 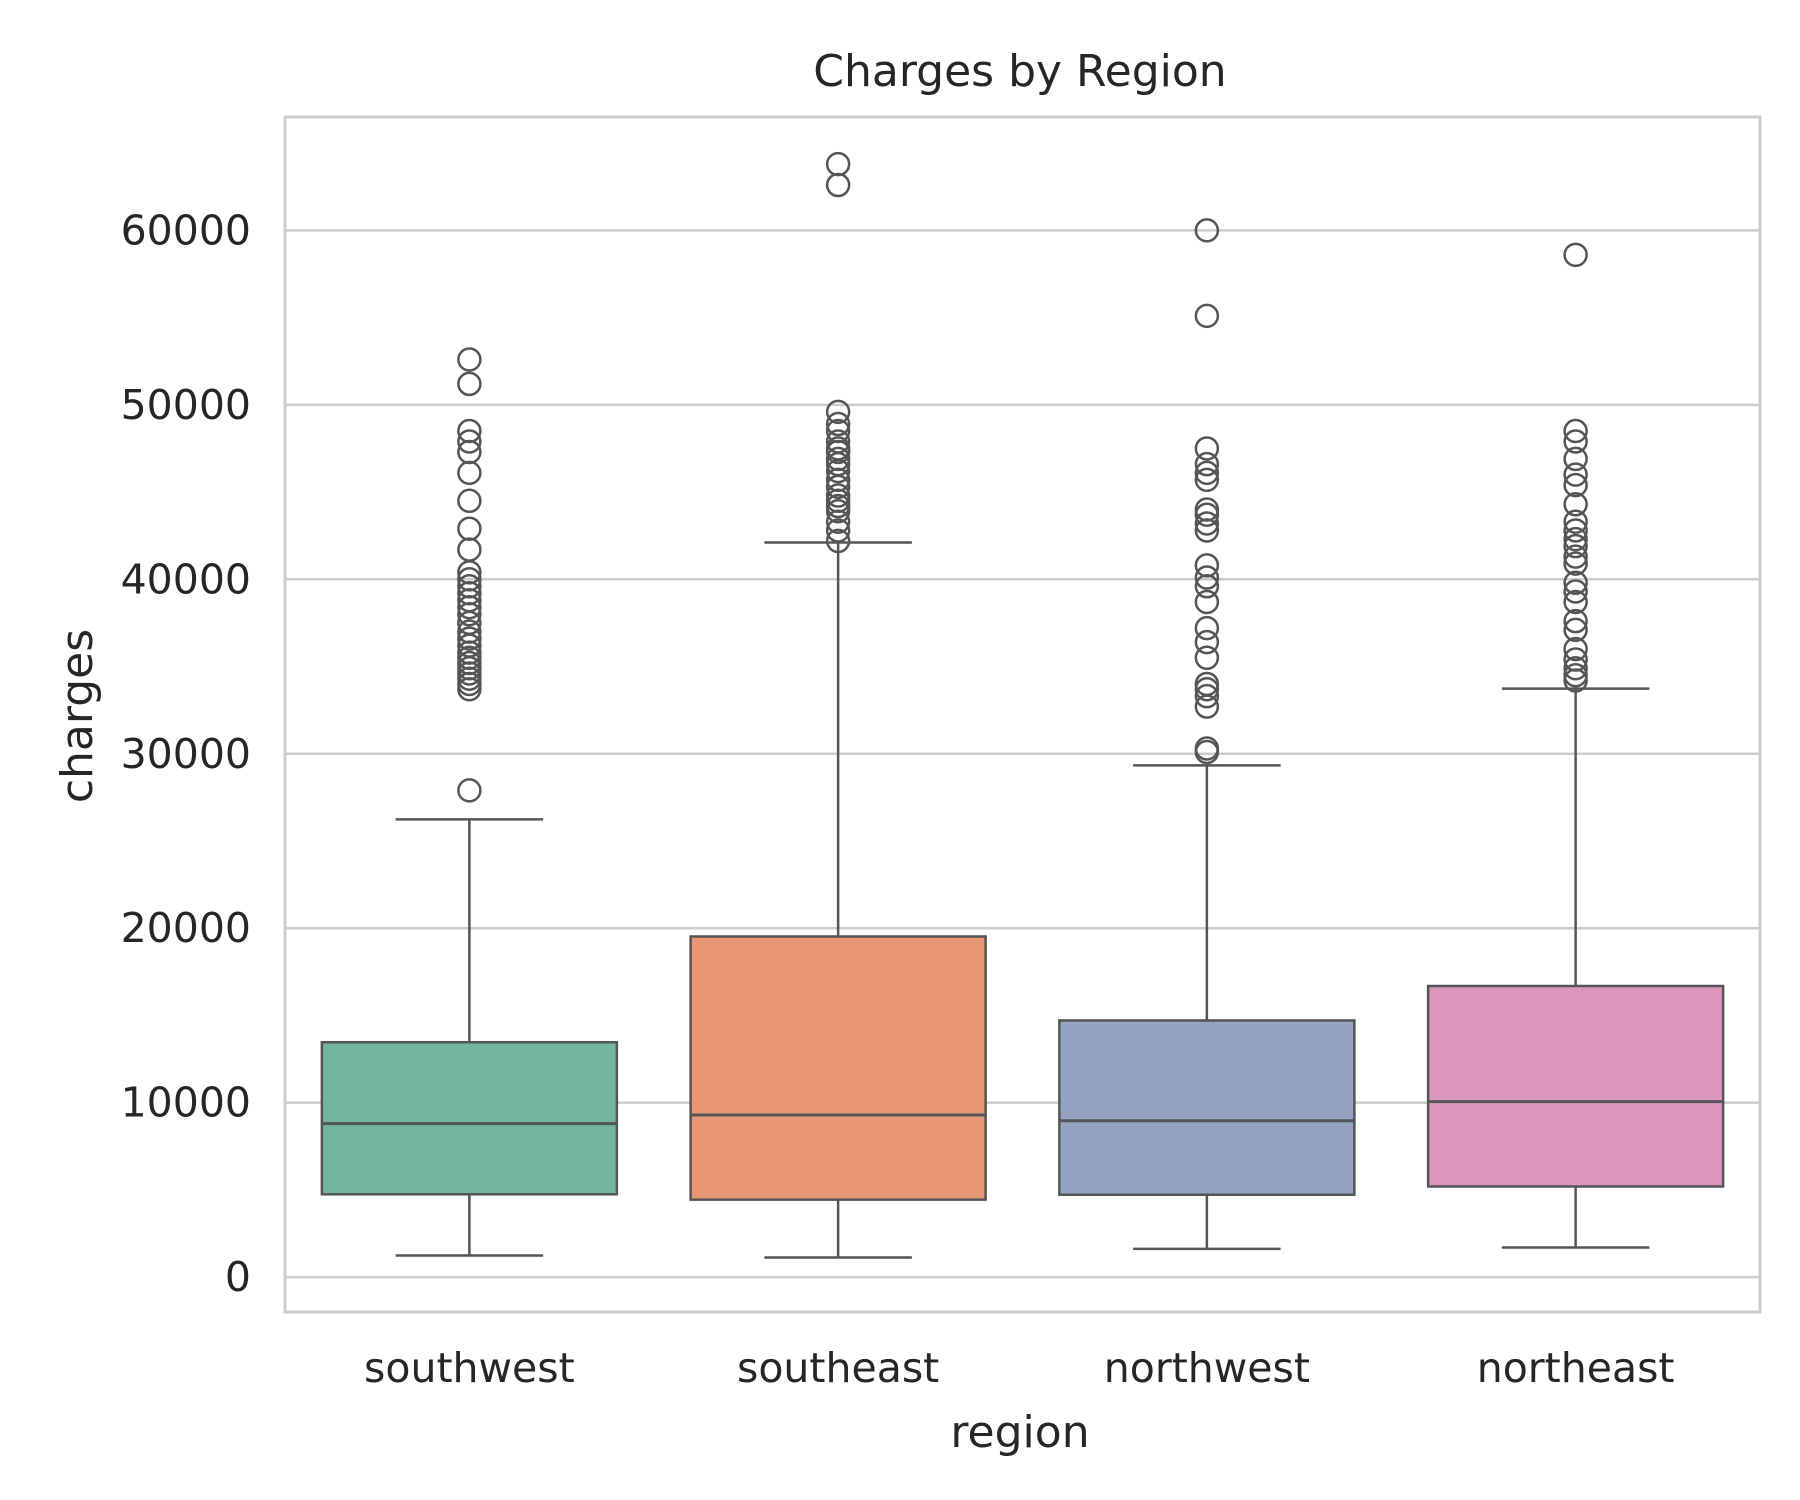 What do you see at coordinates (238, 1277) in the screenshot?
I see `y-tick-label-0: 0` at bounding box center [238, 1277].